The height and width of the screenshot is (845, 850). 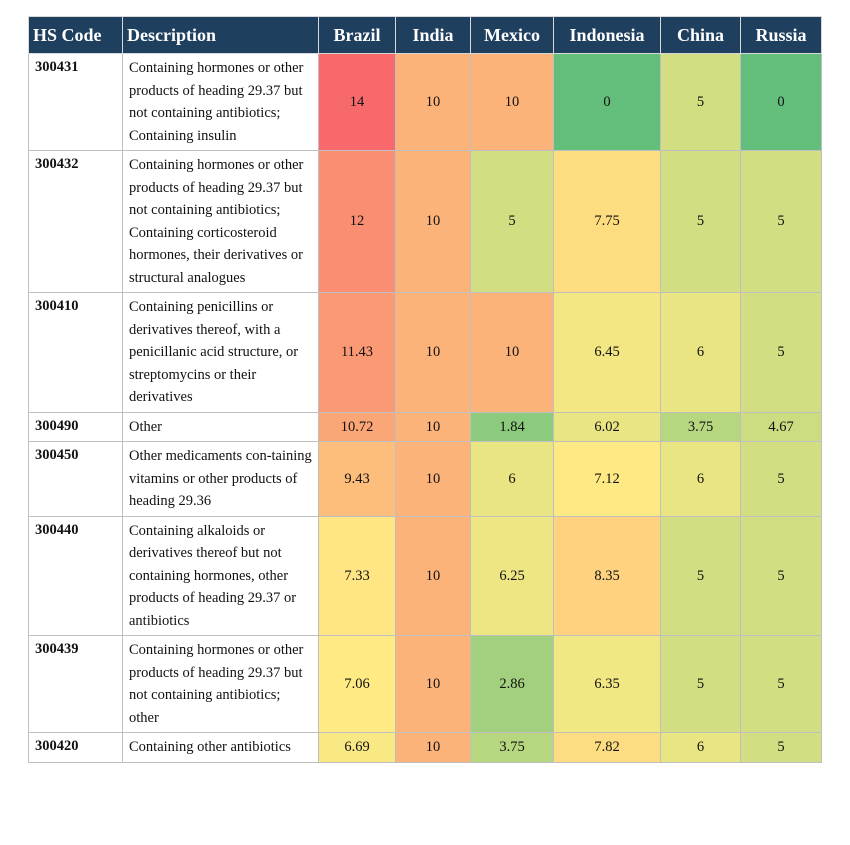 I want to click on column-header: Brazil, so click(x=357, y=35).